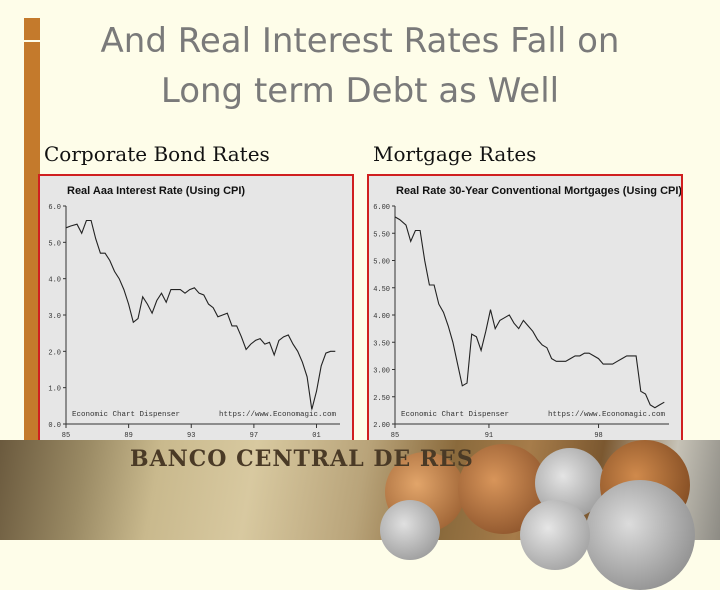  What do you see at coordinates (128, 436) in the screenshot?
I see `x-tick-label: 89` at bounding box center [128, 436].